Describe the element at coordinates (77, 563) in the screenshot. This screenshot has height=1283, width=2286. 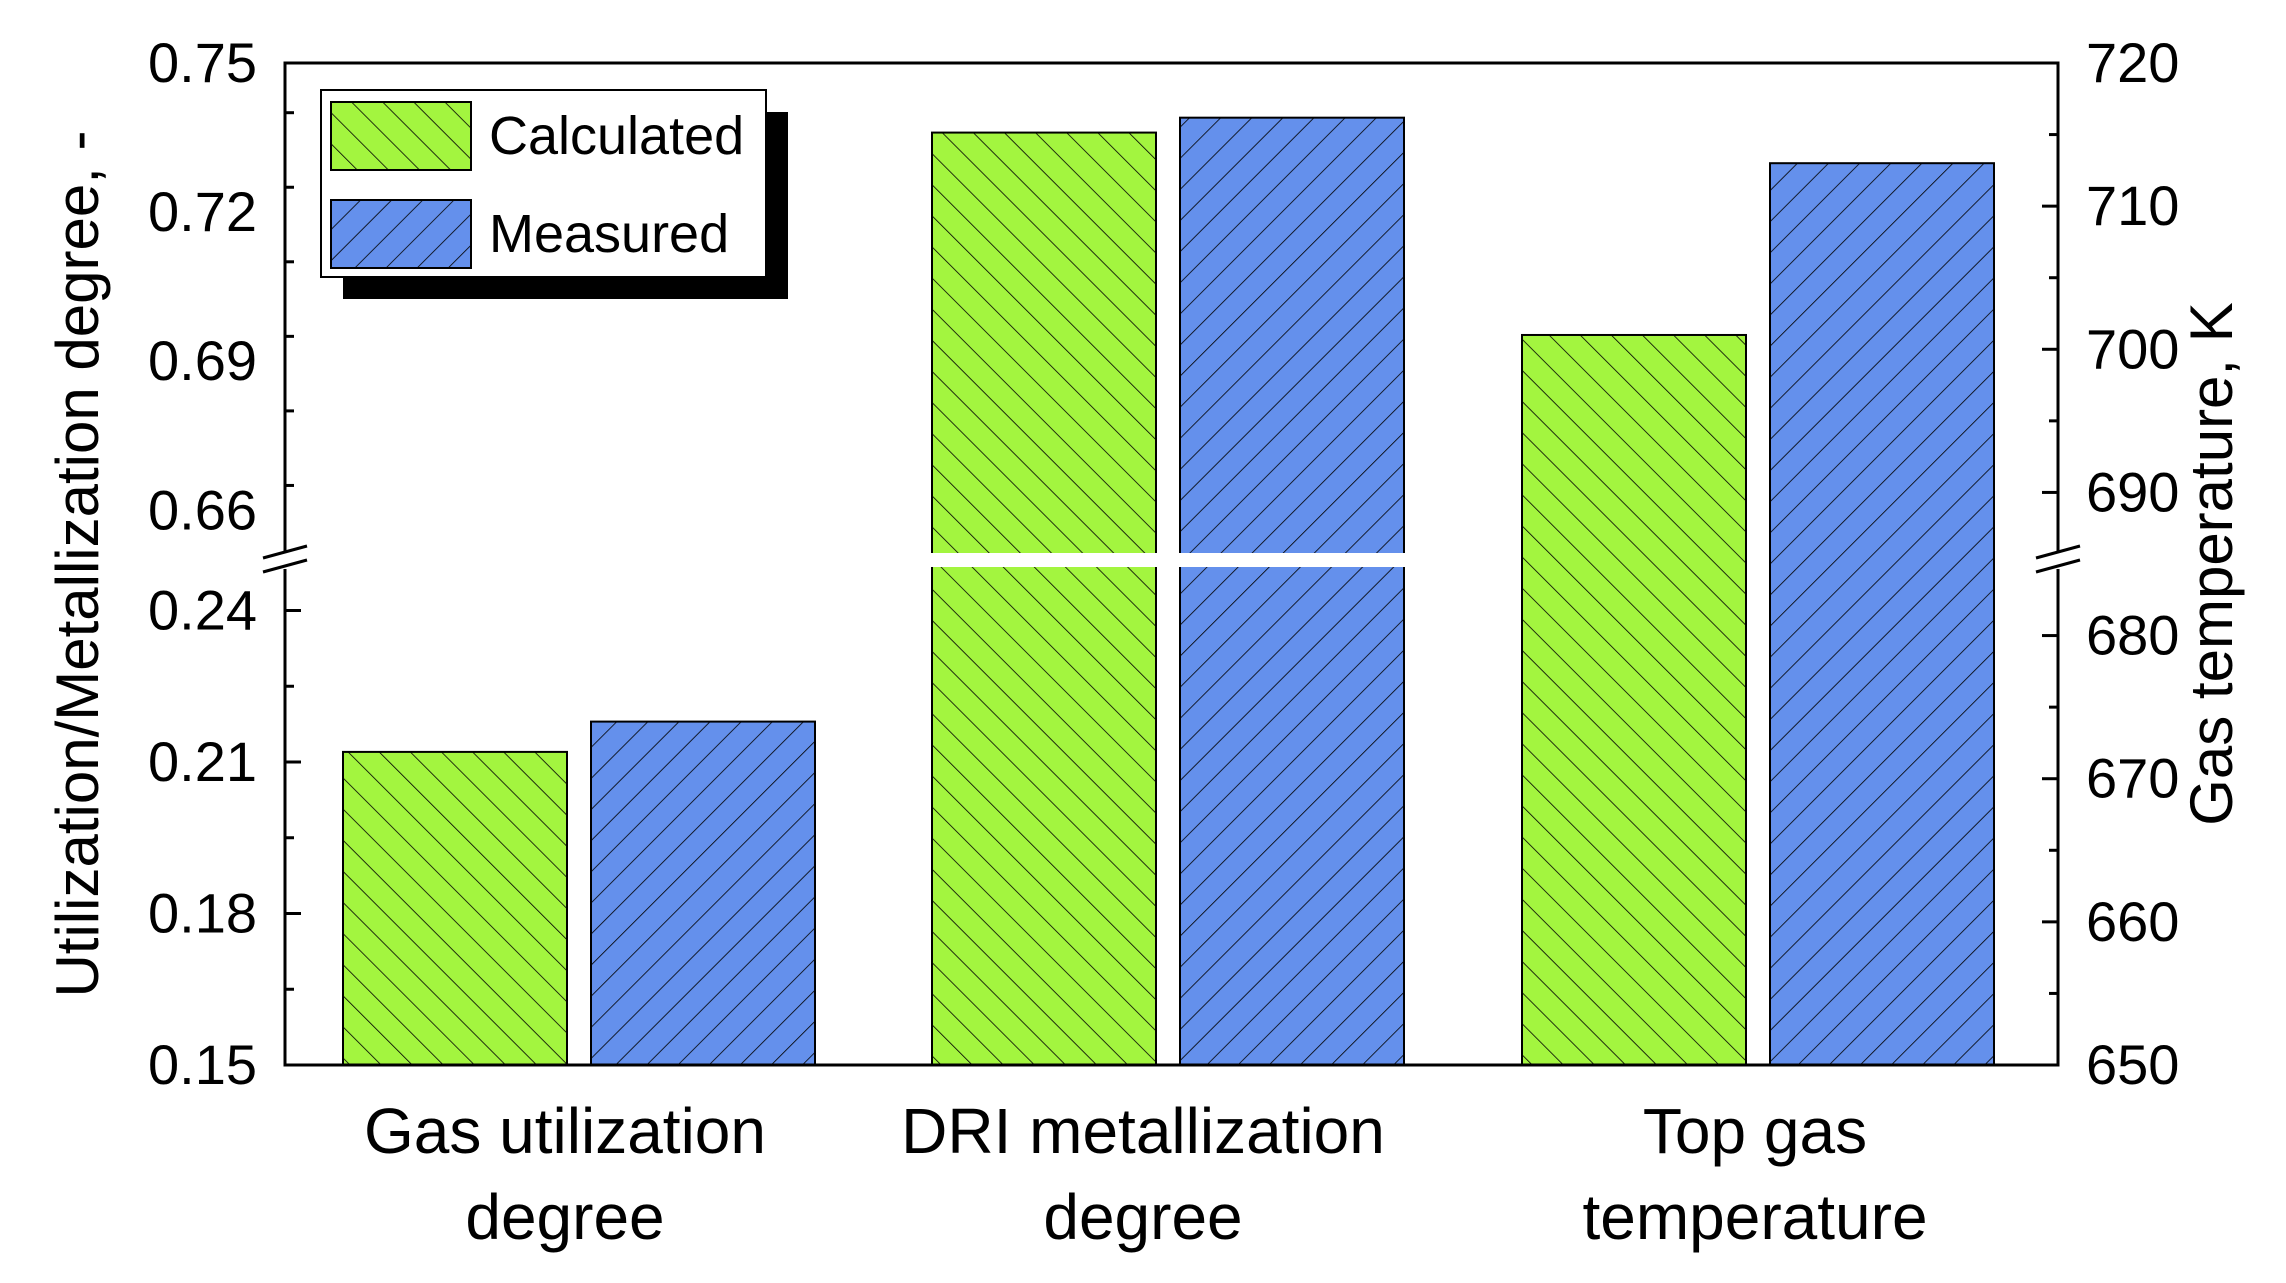
I see `left-axis-title: Utilization/Metallization degree, -` at that location.